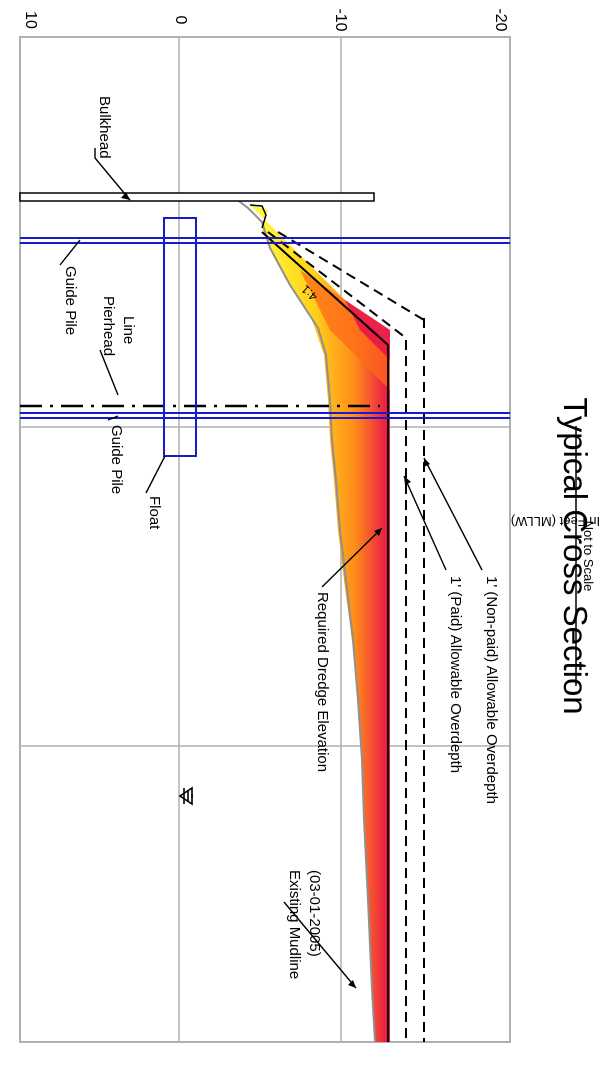 The height and width of the screenshot is (1075, 602). What do you see at coordinates (294, 924) in the screenshot?
I see `label-existing-mudline-1: Existing Mudline` at bounding box center [294, 924].